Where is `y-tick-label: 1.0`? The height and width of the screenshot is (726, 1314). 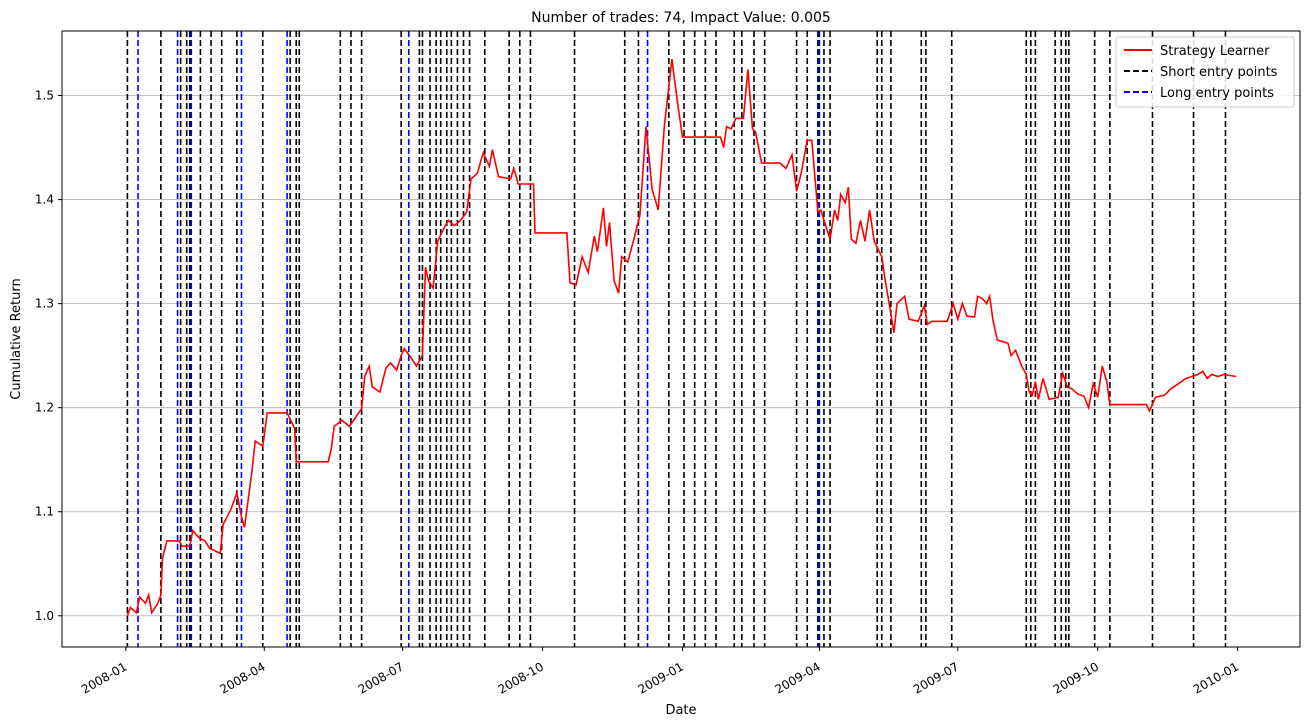 y-tick-label: 1.0 is located at coordinates (44, 616).